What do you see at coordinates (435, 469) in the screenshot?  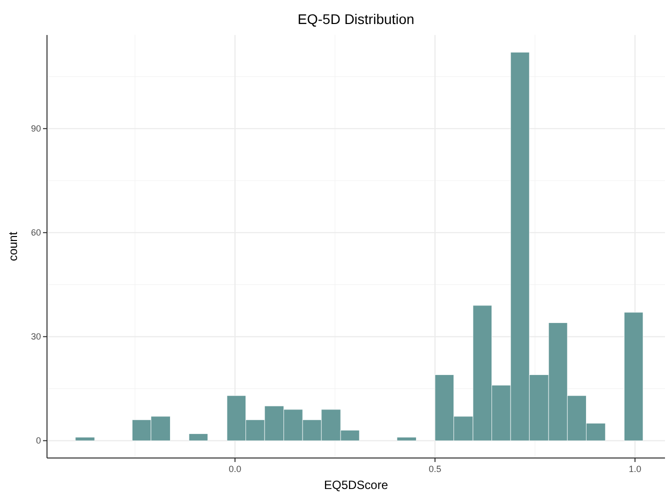 I see `x-tick-label: 0.5` at bounding box center [435, 469].